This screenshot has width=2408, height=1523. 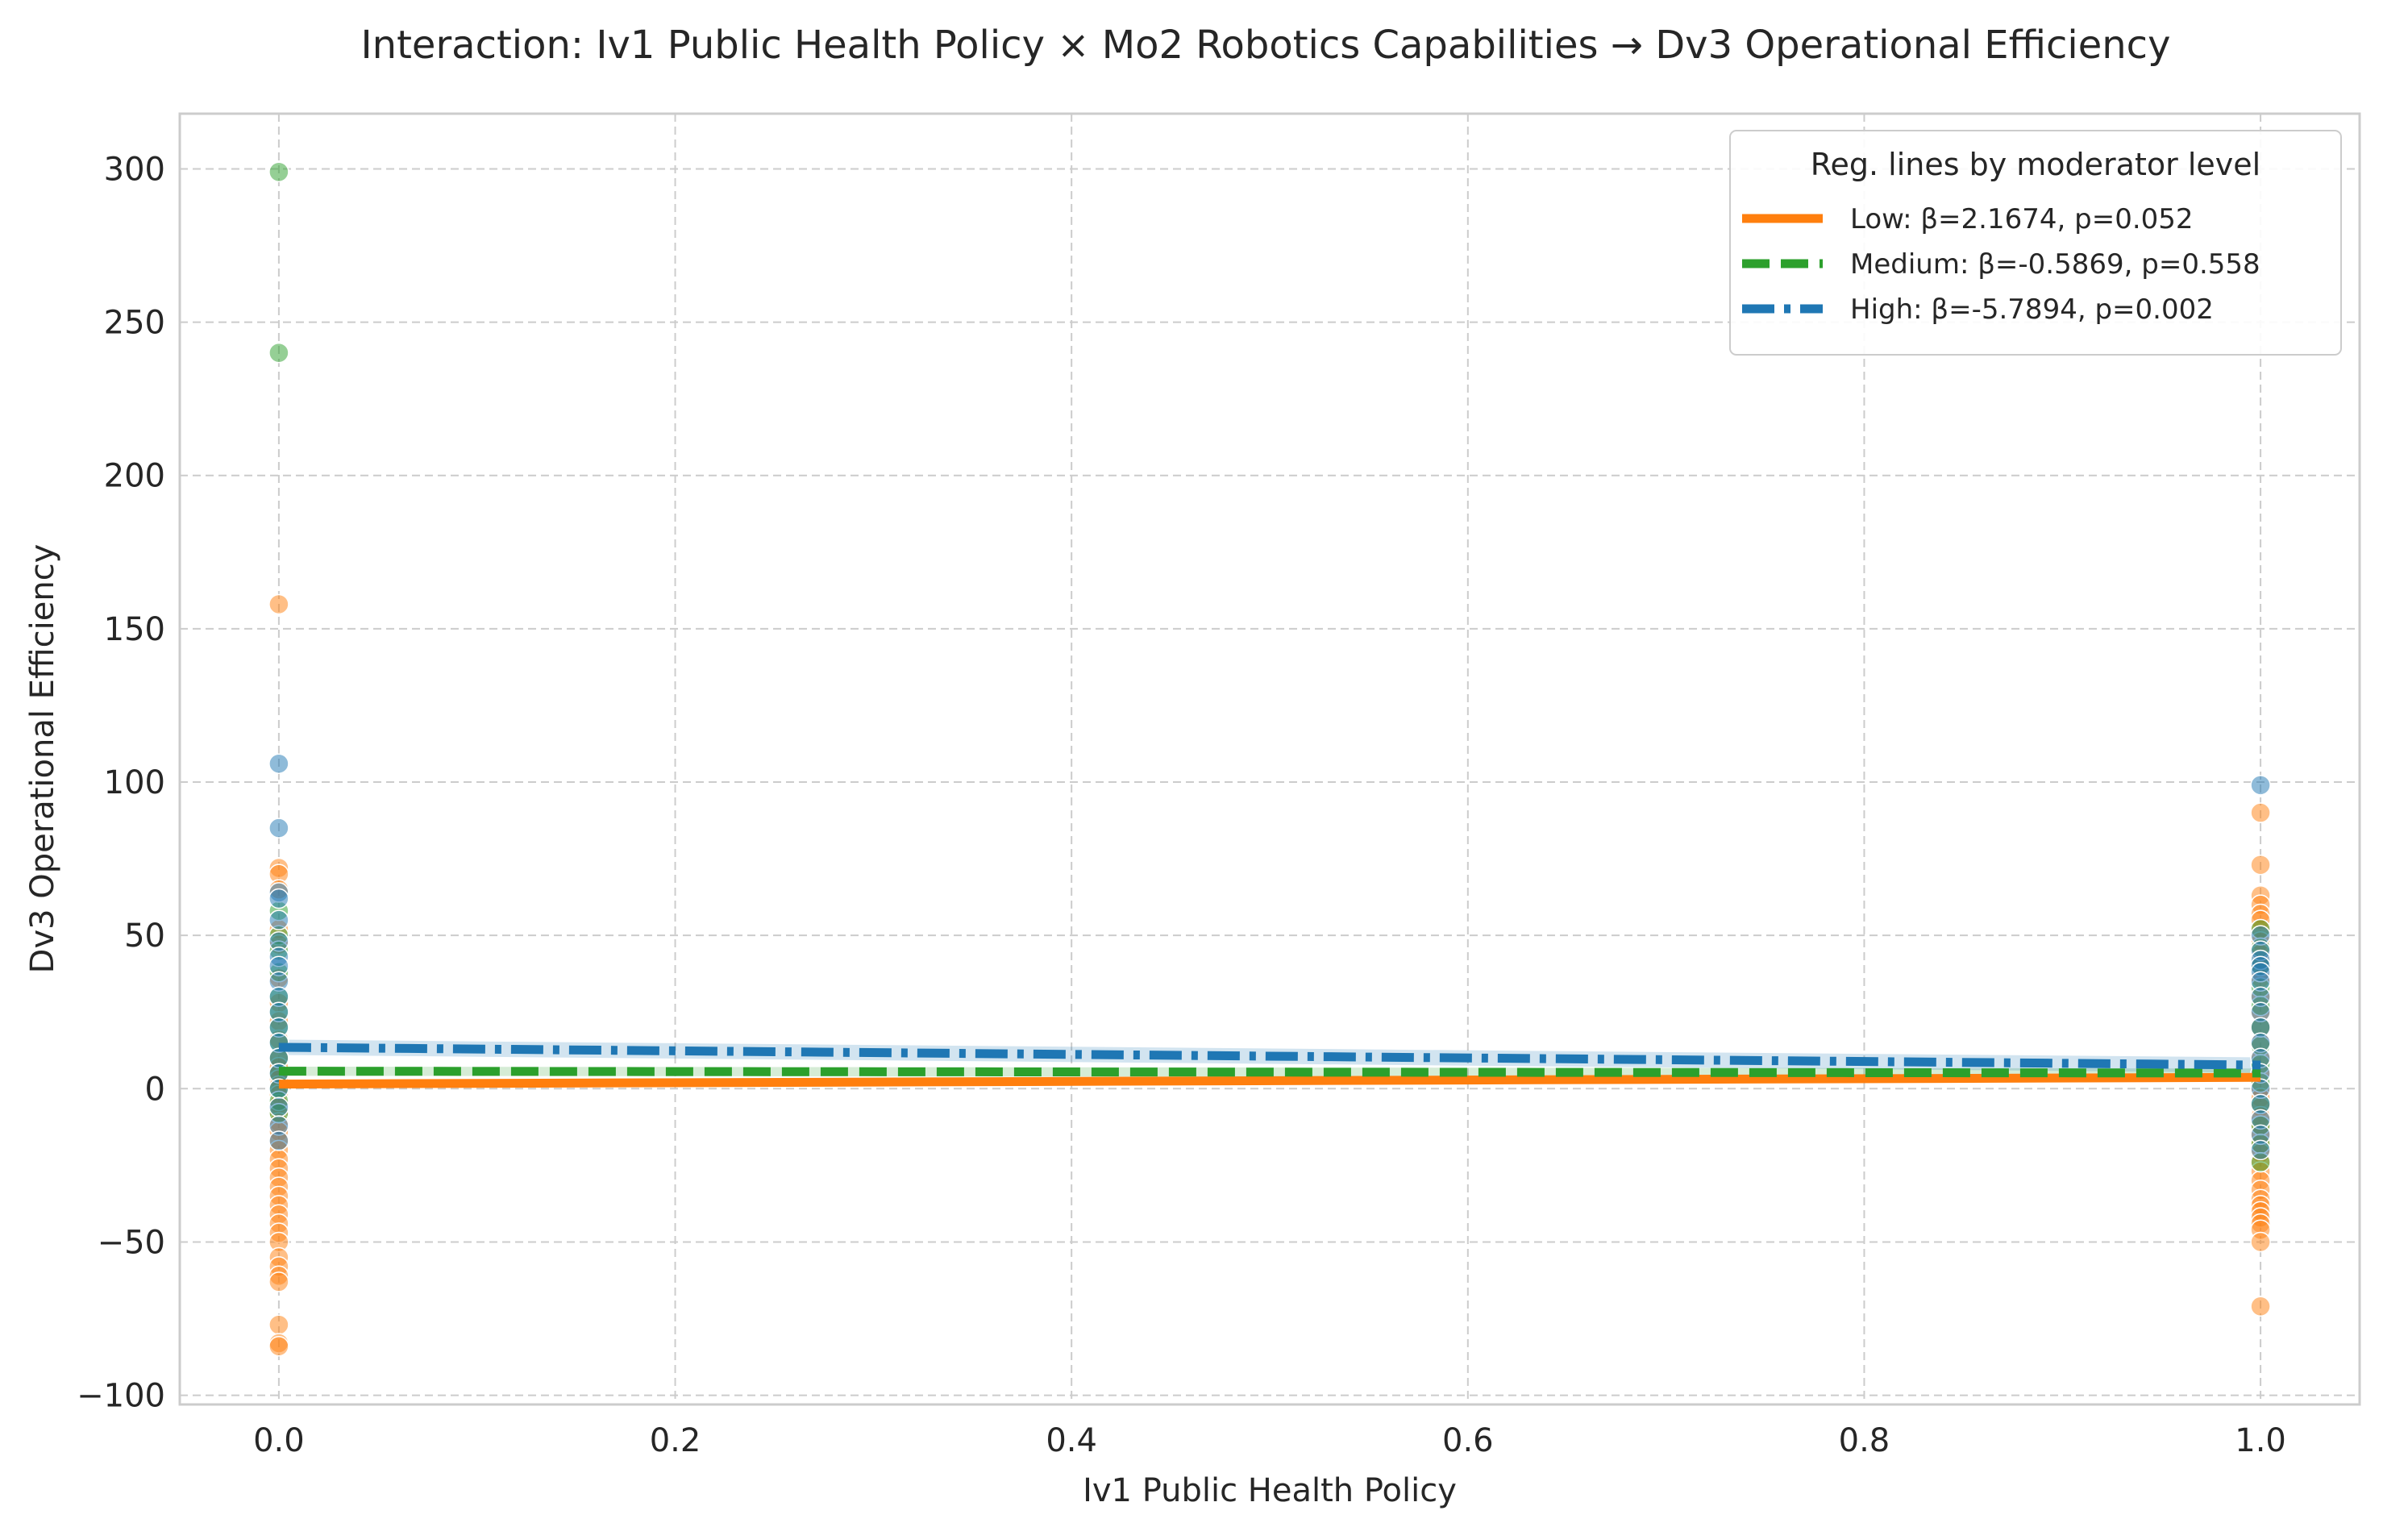 I want to click on x-tick-label: 0.6, so click(x=1468, y=1440).